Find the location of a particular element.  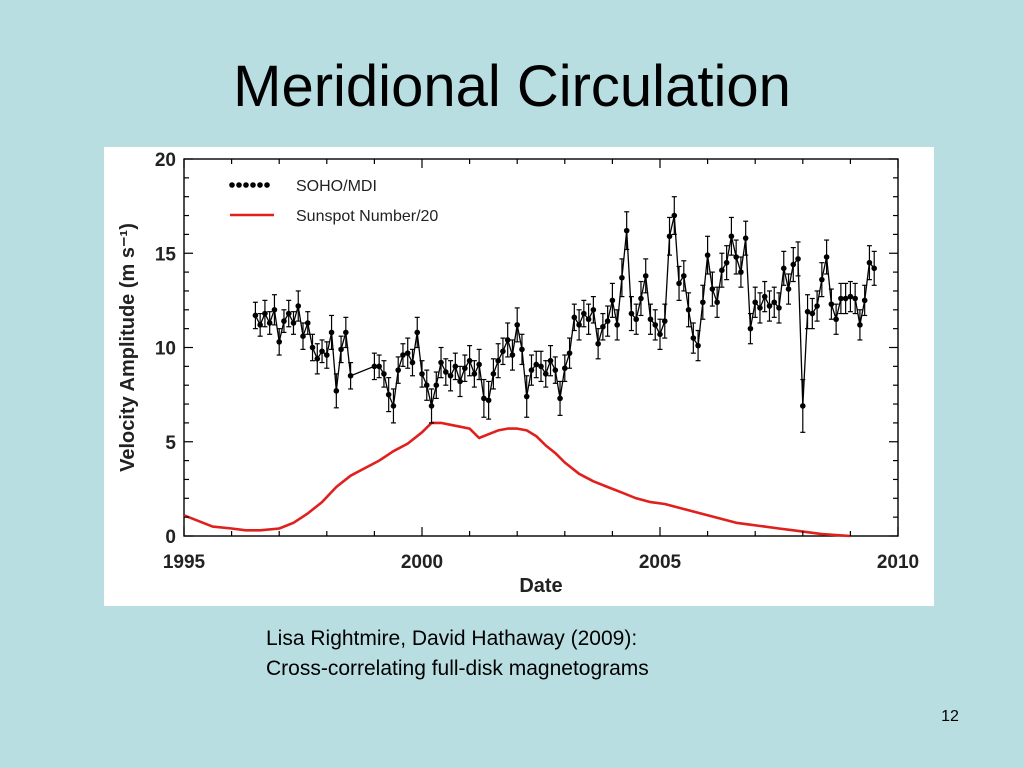

legend: SOHO/MDI Sunspot Number/20 is located at coordinates (333, 201).